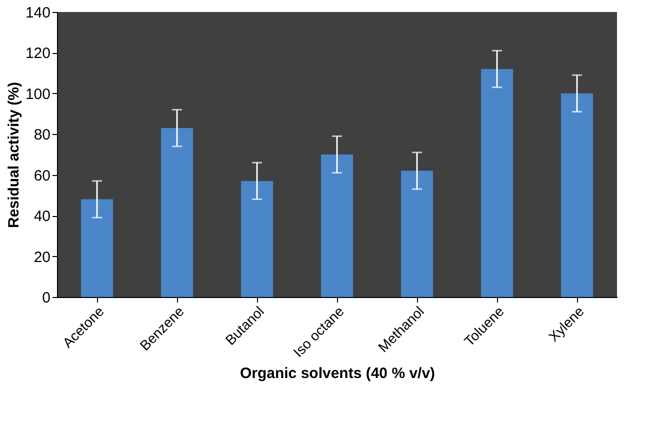  I want to click on y-tick-label: 140, so click(37, 13).